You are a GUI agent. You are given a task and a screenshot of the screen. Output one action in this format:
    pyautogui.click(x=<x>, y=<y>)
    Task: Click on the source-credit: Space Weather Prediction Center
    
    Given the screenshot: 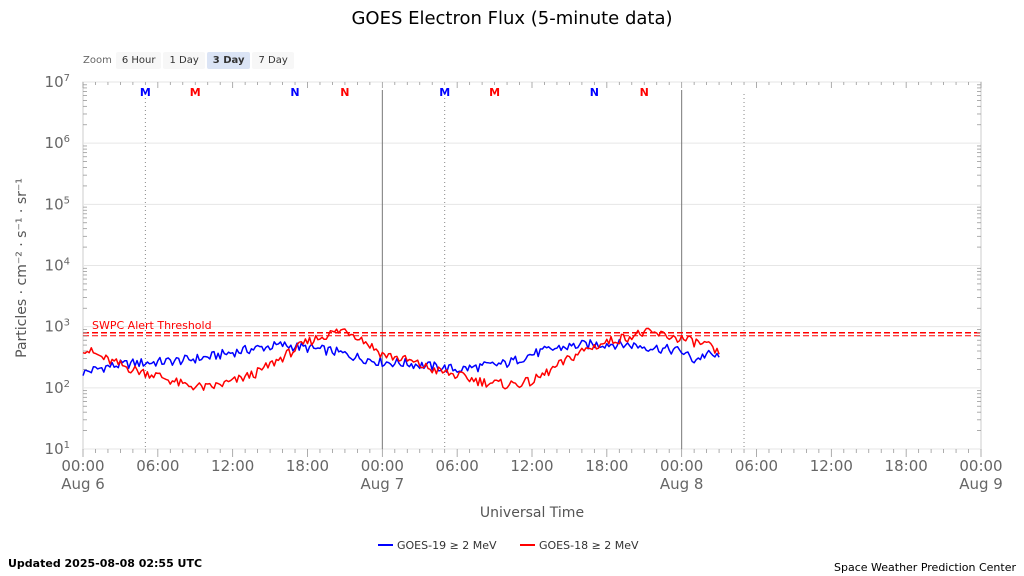 What is the action you would take?
    pyautogui.click(x=925, y=567)
    